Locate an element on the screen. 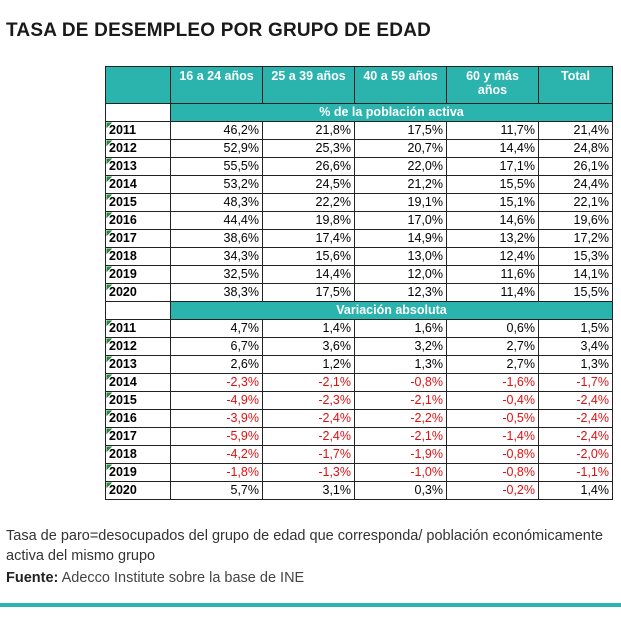 The height and width of the screenshot is (621, 621). data-row: 2019 32,5% 14,4% 12,0% 11,6% 14,1% is located at coordinates (359, 274).